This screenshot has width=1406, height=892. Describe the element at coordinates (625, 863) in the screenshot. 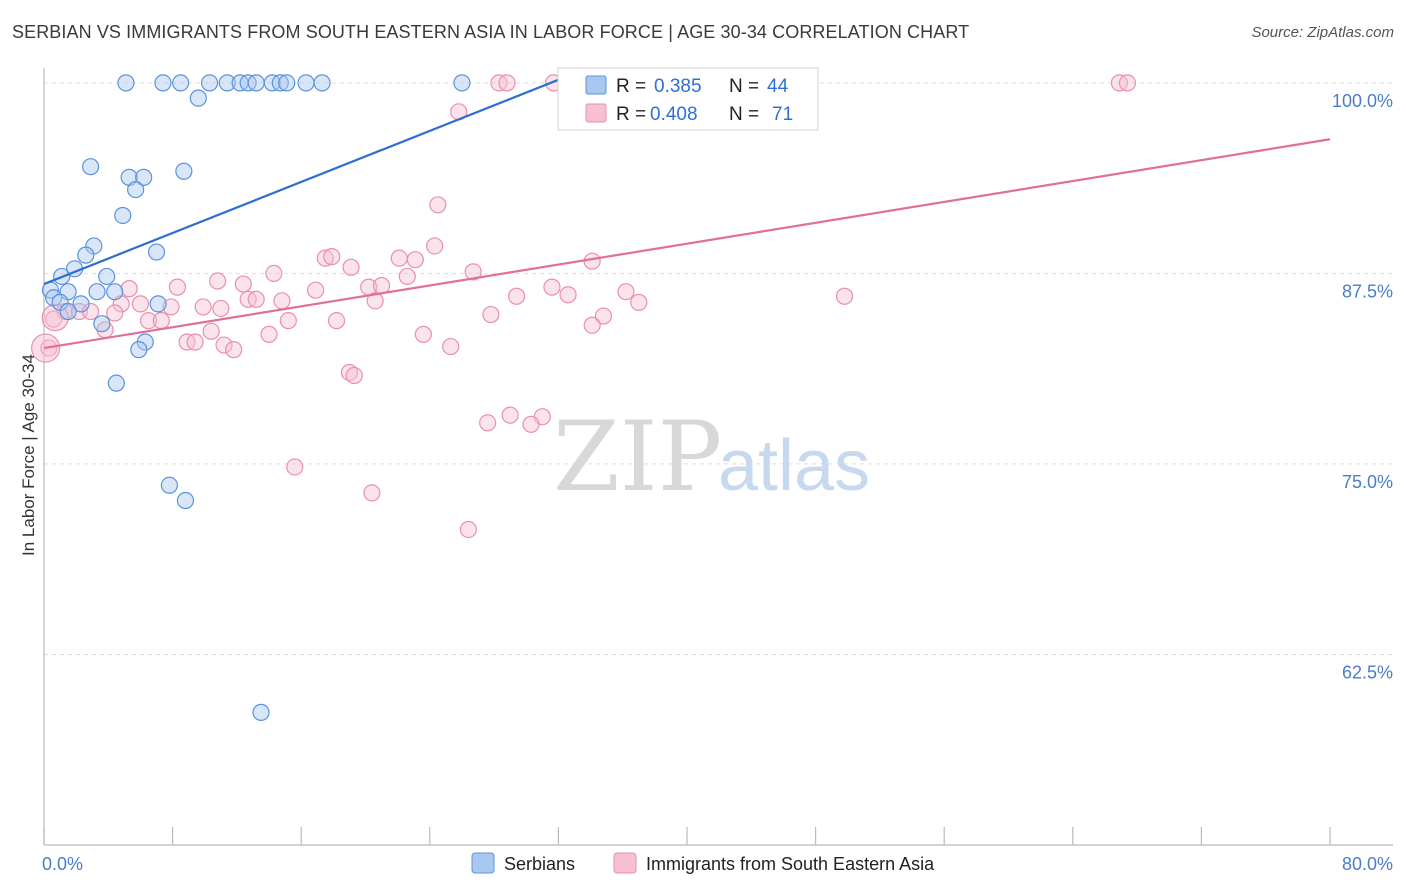

I see `bottom-legend-swatch-immigrants` at that location.